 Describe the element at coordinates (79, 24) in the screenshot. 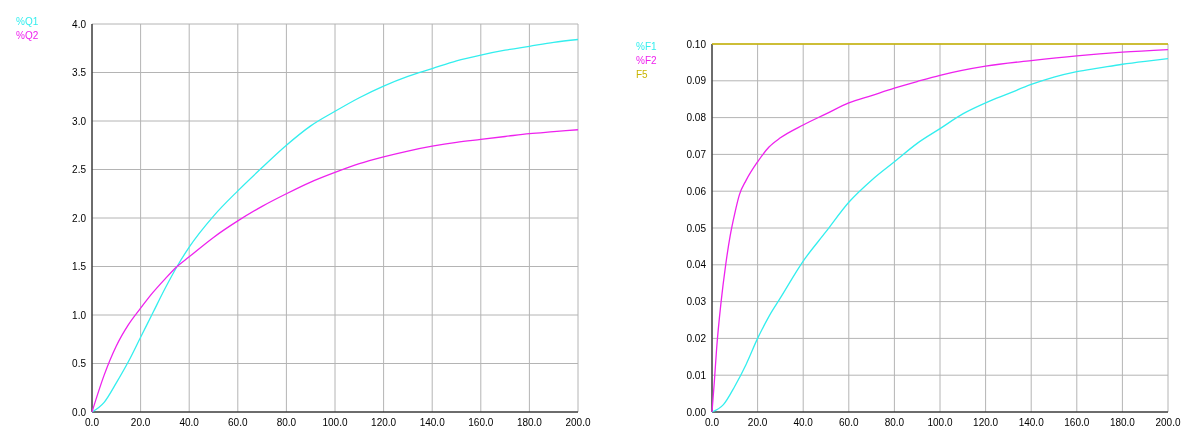

I see `y-tick-label: 4.0` at that location.